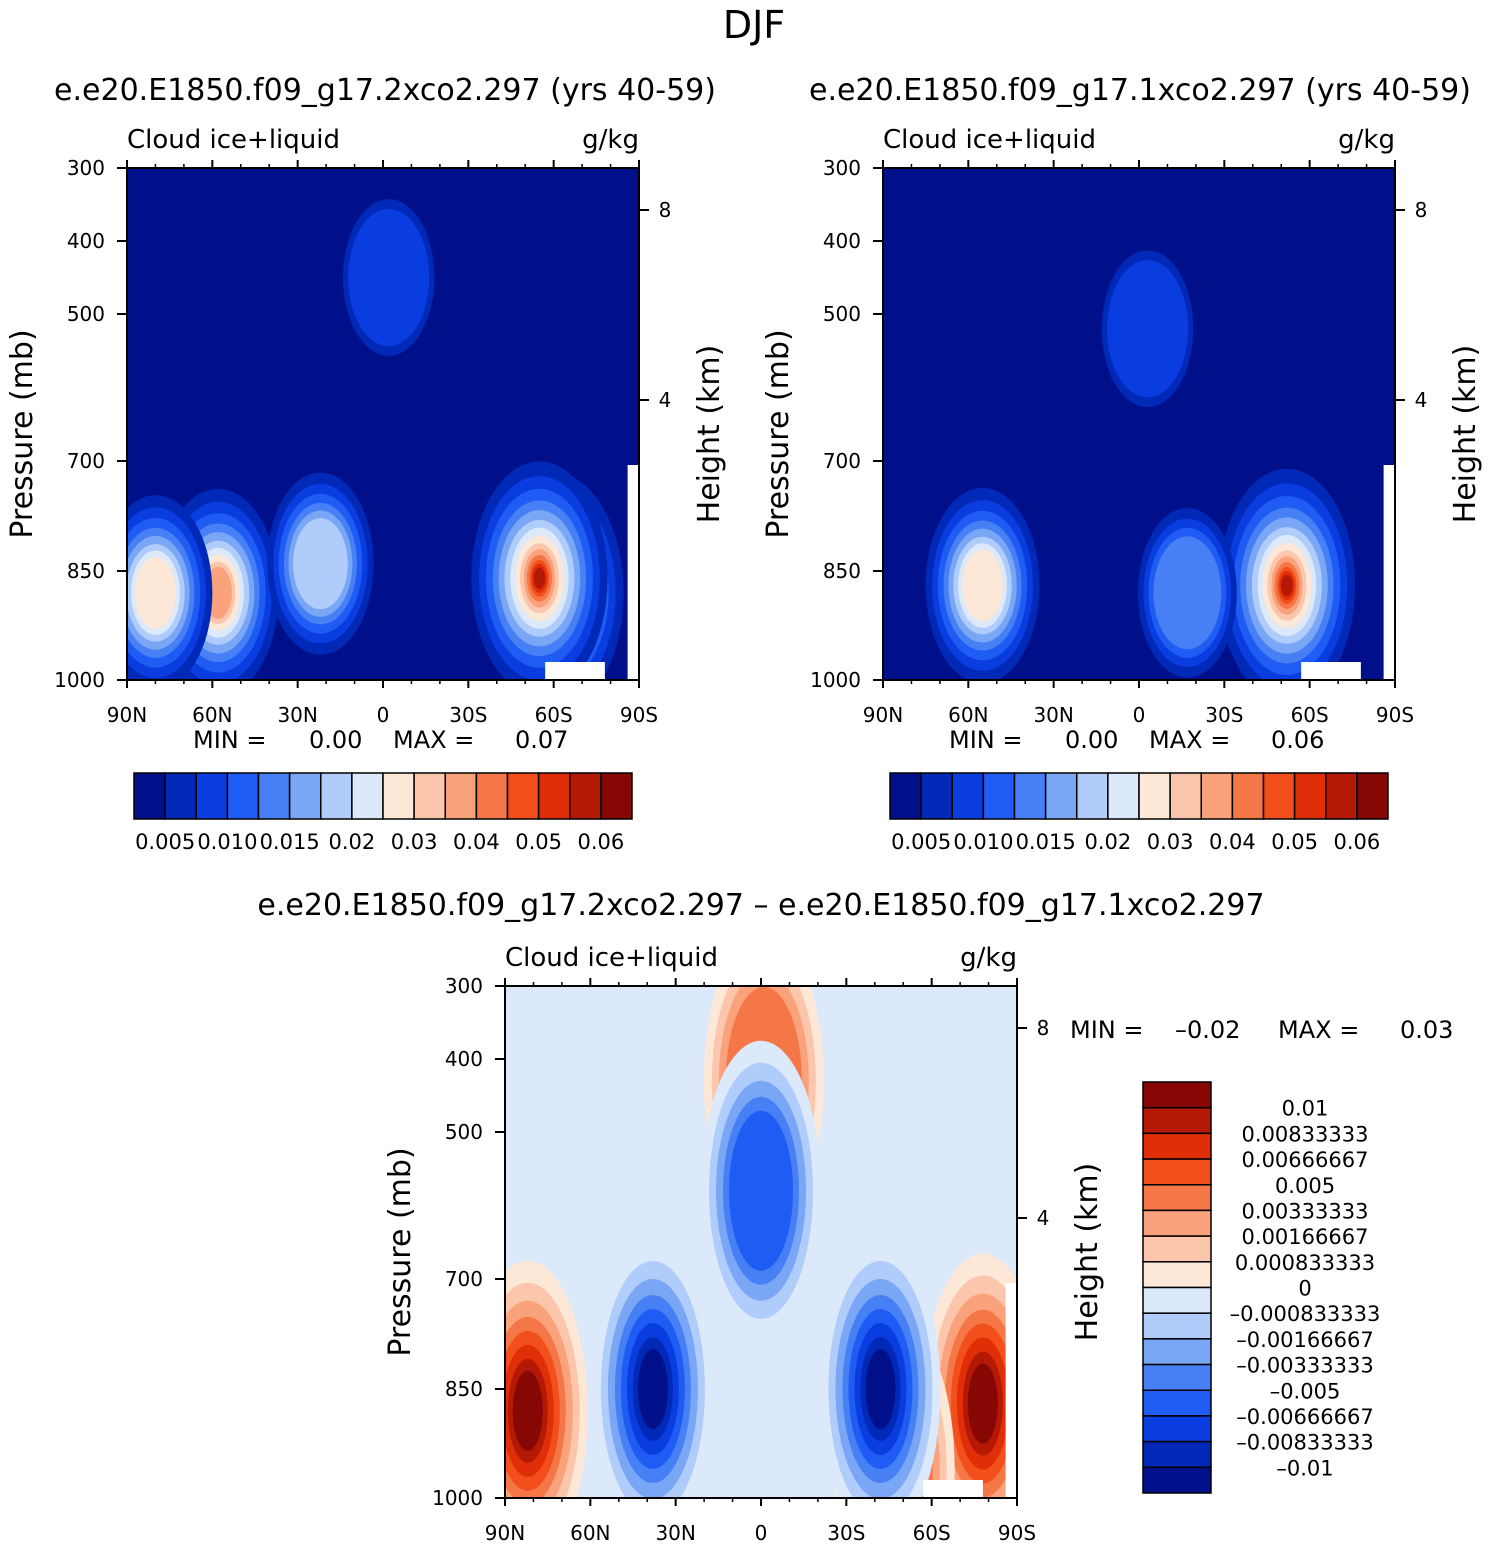 The image size is (1508, 1546). What do you see at coordinates (761, 1242) in the screenshot?
I see `contour-field` at bounding box center [761, 1242].